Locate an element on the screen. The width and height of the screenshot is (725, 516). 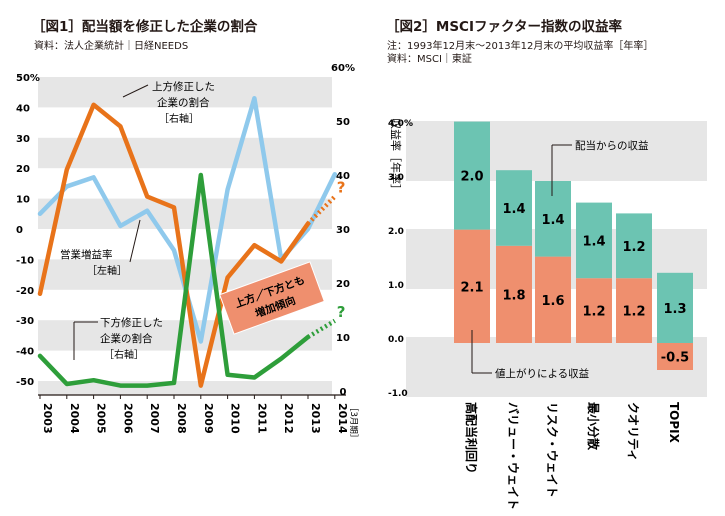
left-chart-title: ［図1］配当額を修正した企業の割合 is located at coordinates (145, 27).